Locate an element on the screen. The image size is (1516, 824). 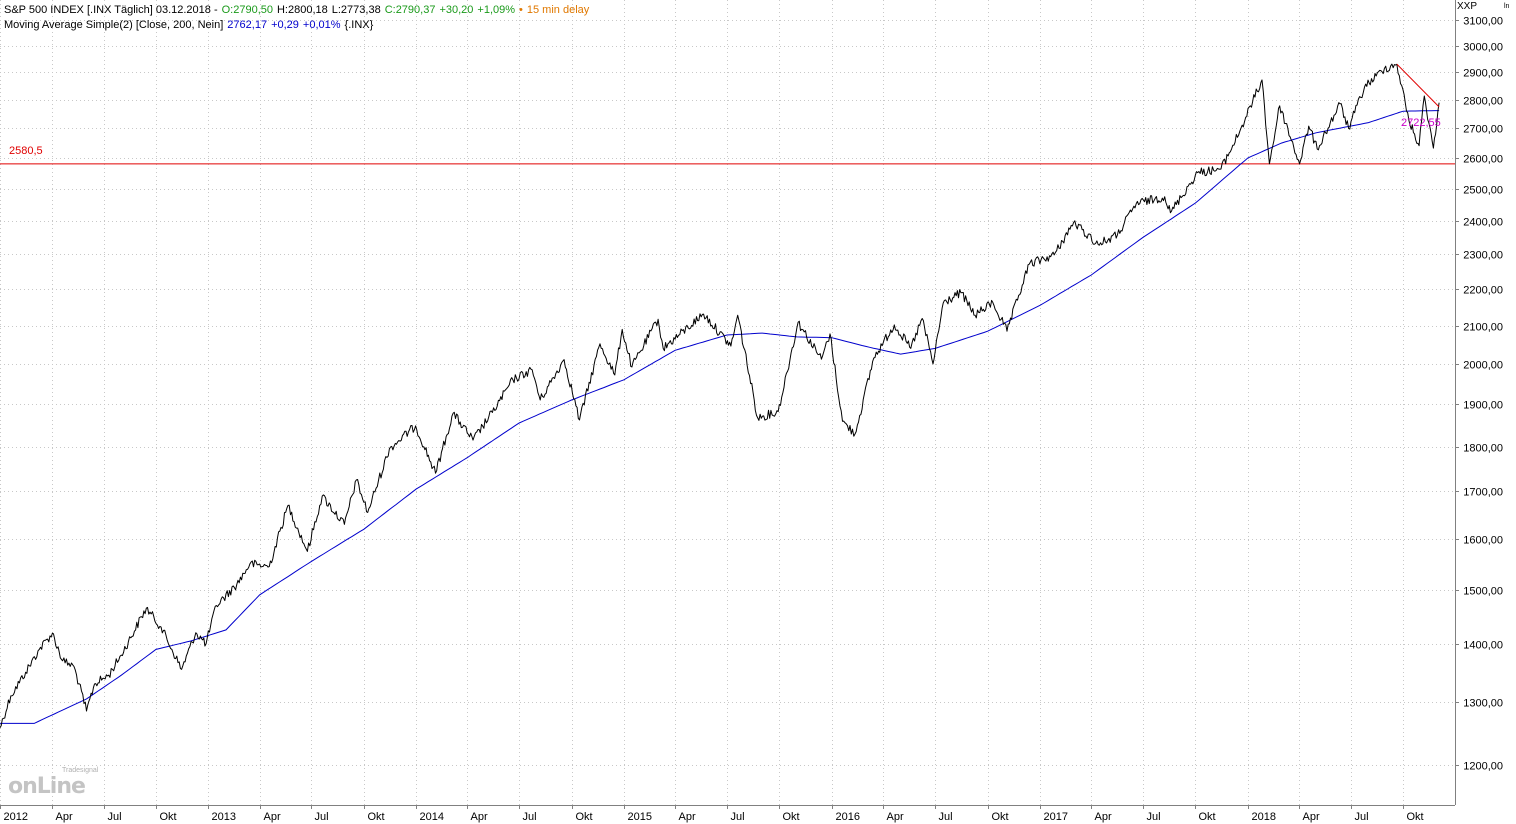
axis-symbol: XXP is located at coordinates (1467, 6).